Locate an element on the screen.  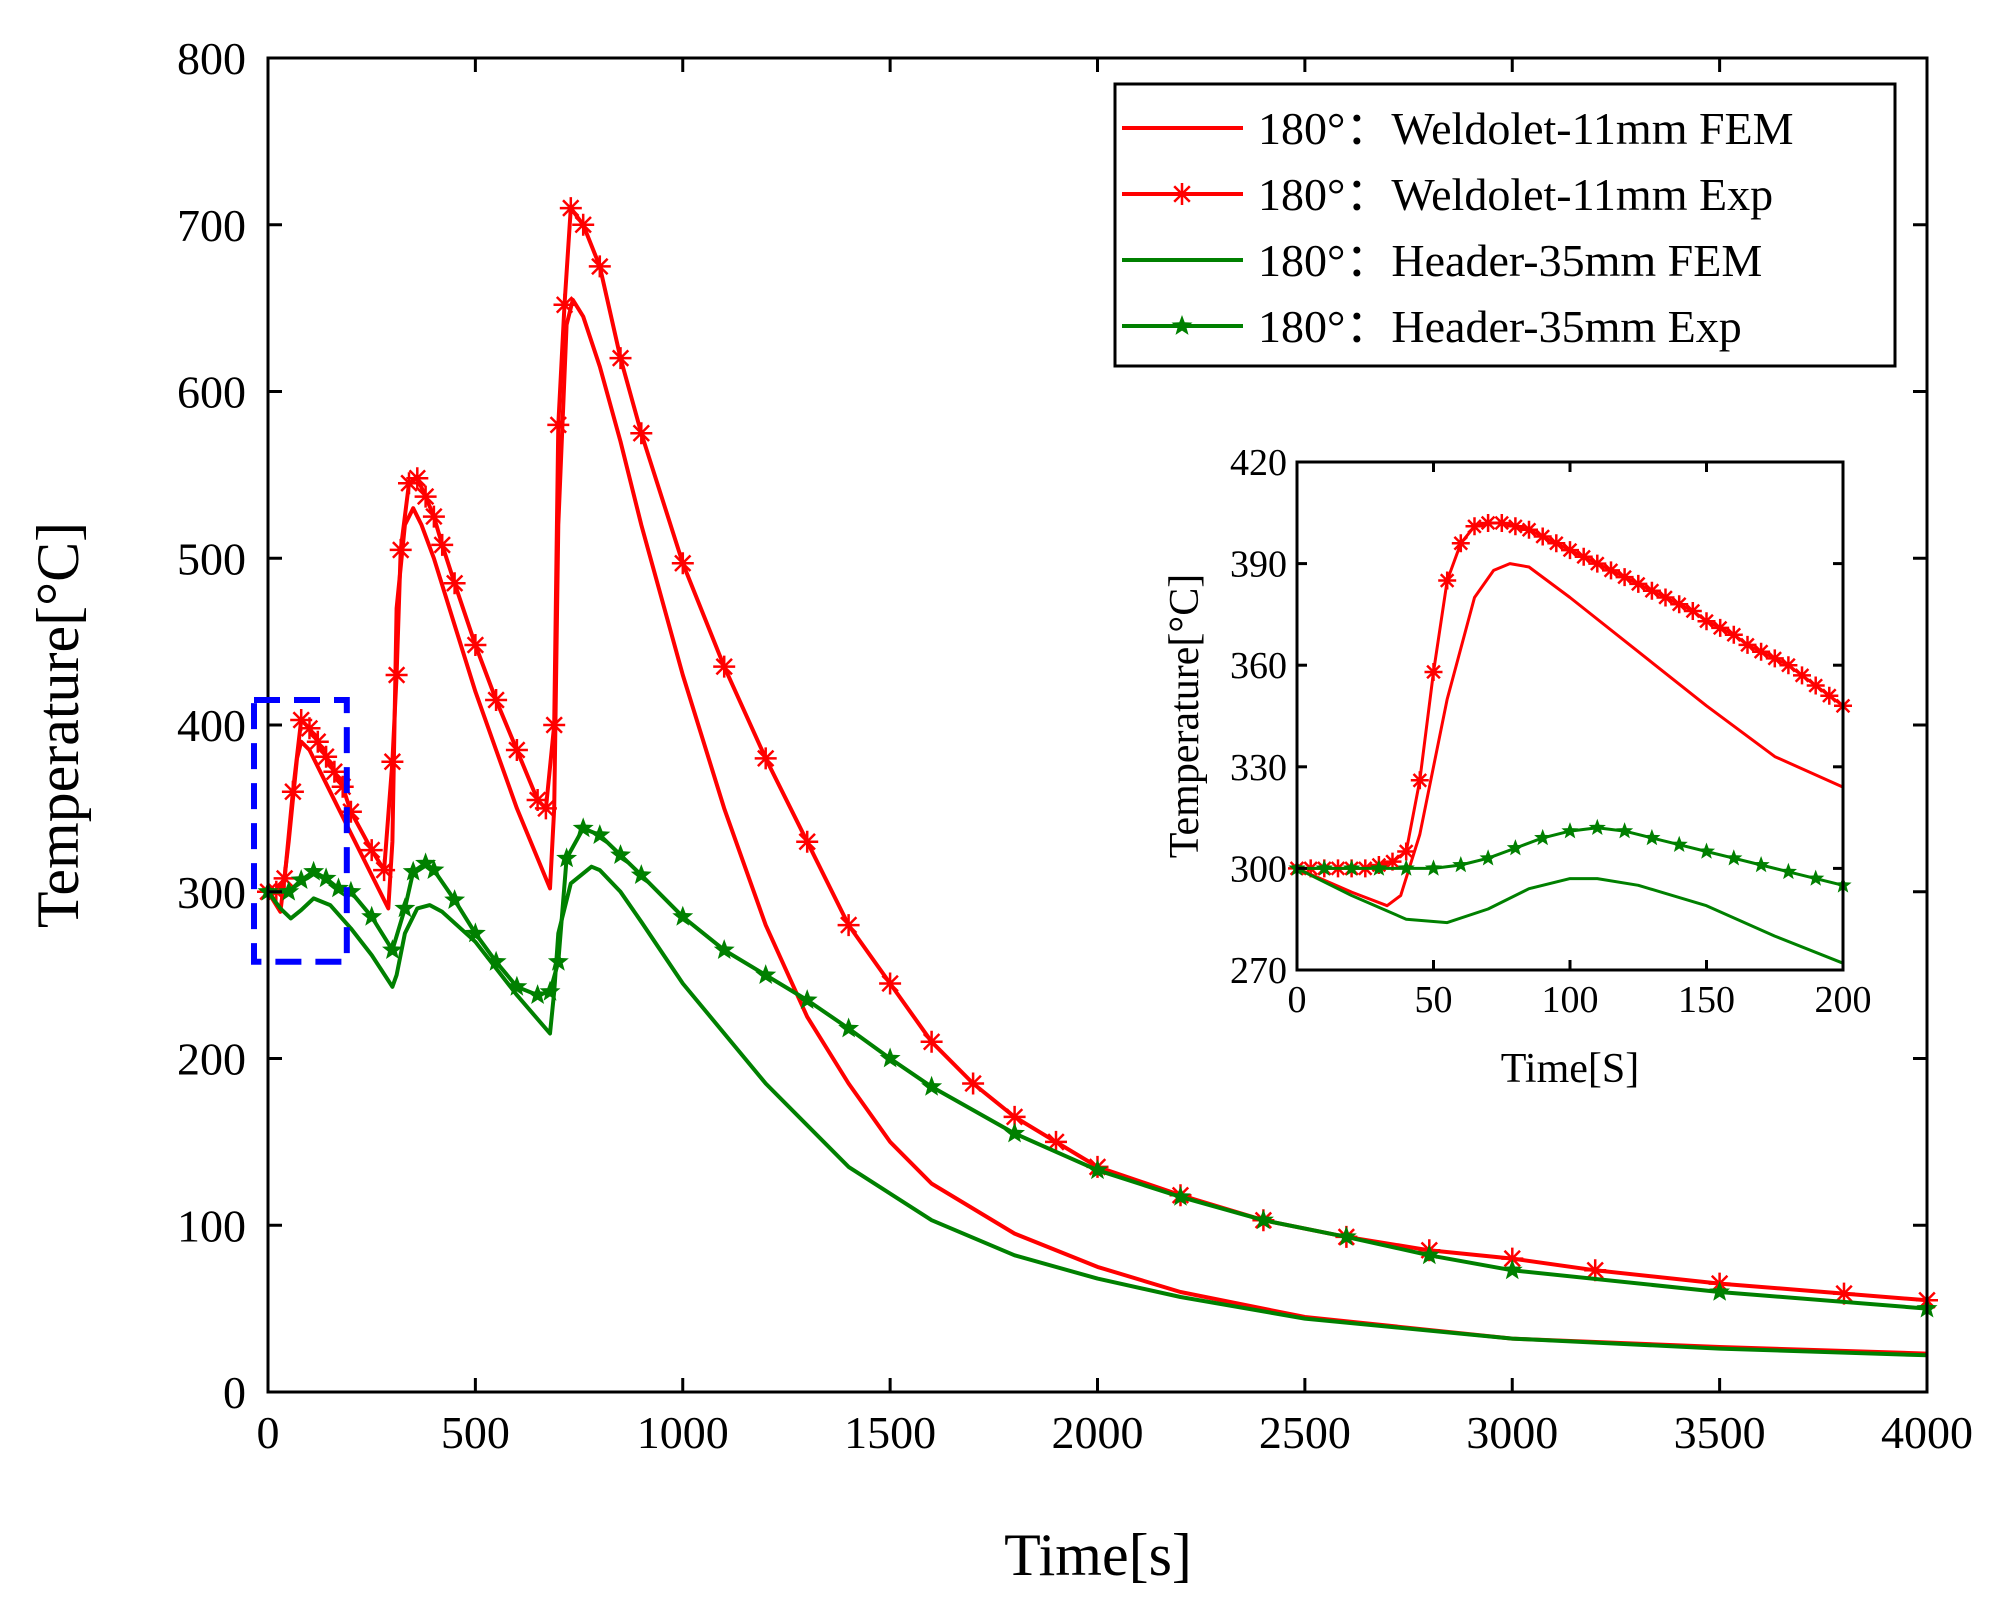
y-tick-label: 500 is located at coordinates (211, 558).